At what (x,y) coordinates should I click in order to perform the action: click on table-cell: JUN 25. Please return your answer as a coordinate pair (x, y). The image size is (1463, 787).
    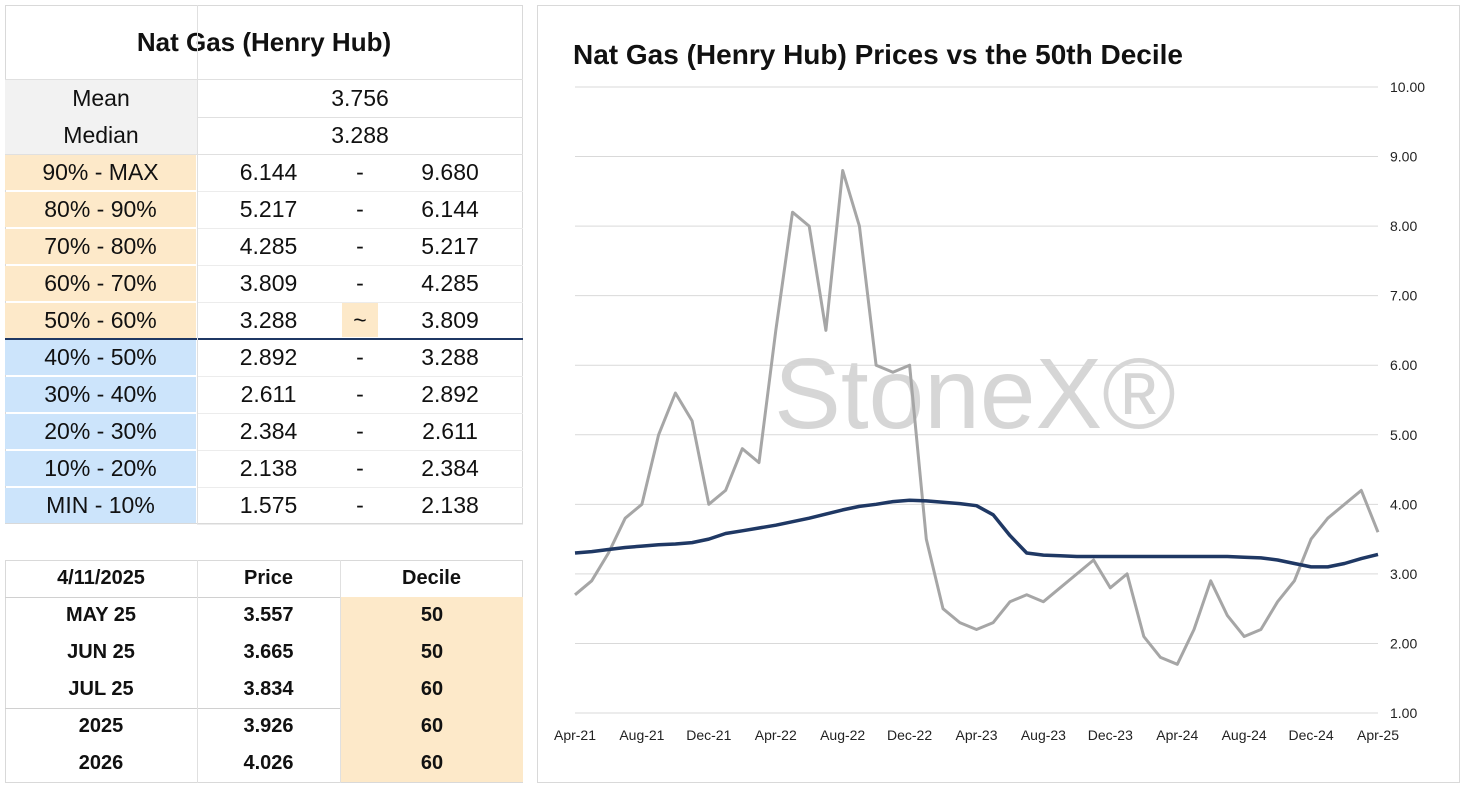
    Looking at the image, I should click on (101, 652).